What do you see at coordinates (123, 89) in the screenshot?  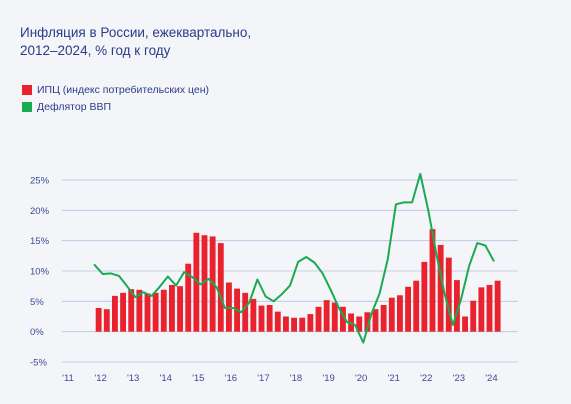 I see `legend-label-cpi: ИПЦ (индекс потребительских цен)` at bounding box center [123, 89].